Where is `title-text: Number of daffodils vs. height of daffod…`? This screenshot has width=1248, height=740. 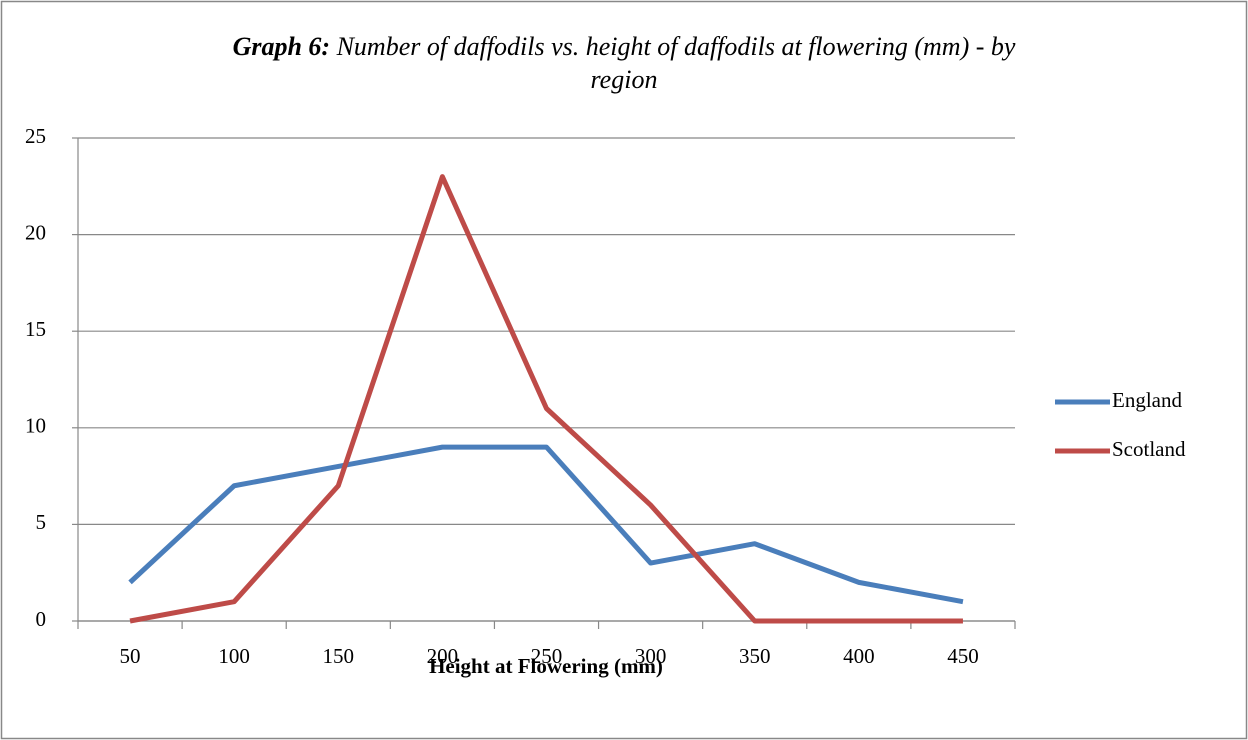 title-text: Number of daffodils vs. height of daffod… is located at coordinates (676, 63).